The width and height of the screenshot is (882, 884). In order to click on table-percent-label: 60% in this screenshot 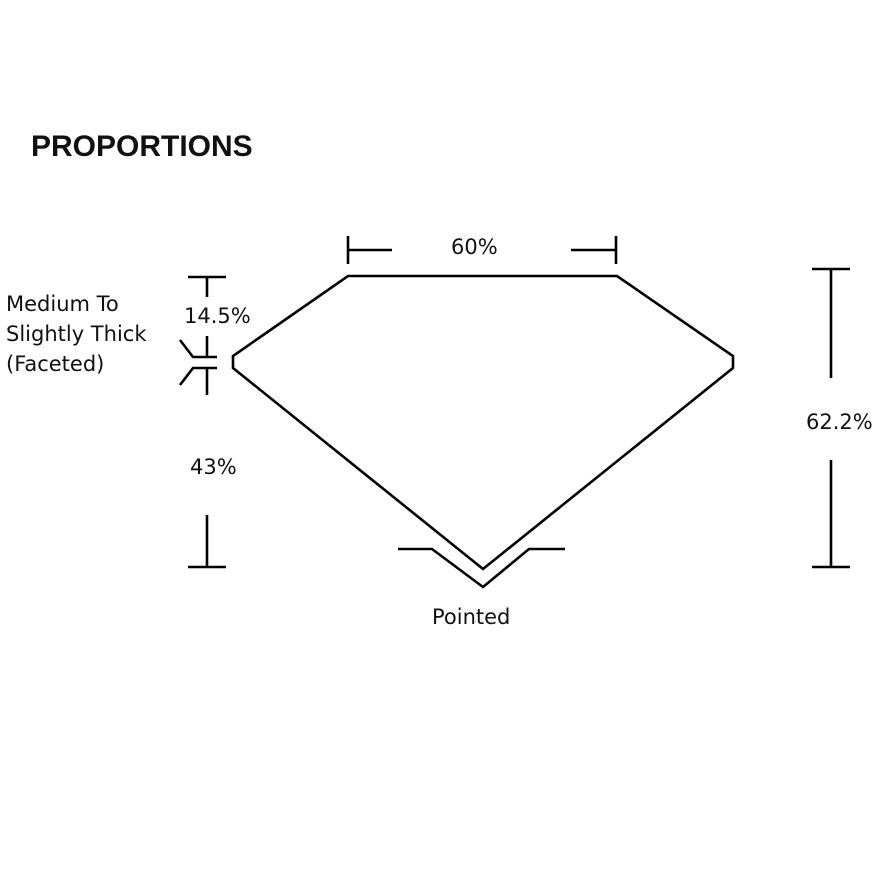, I will do `click(474, 247)`.